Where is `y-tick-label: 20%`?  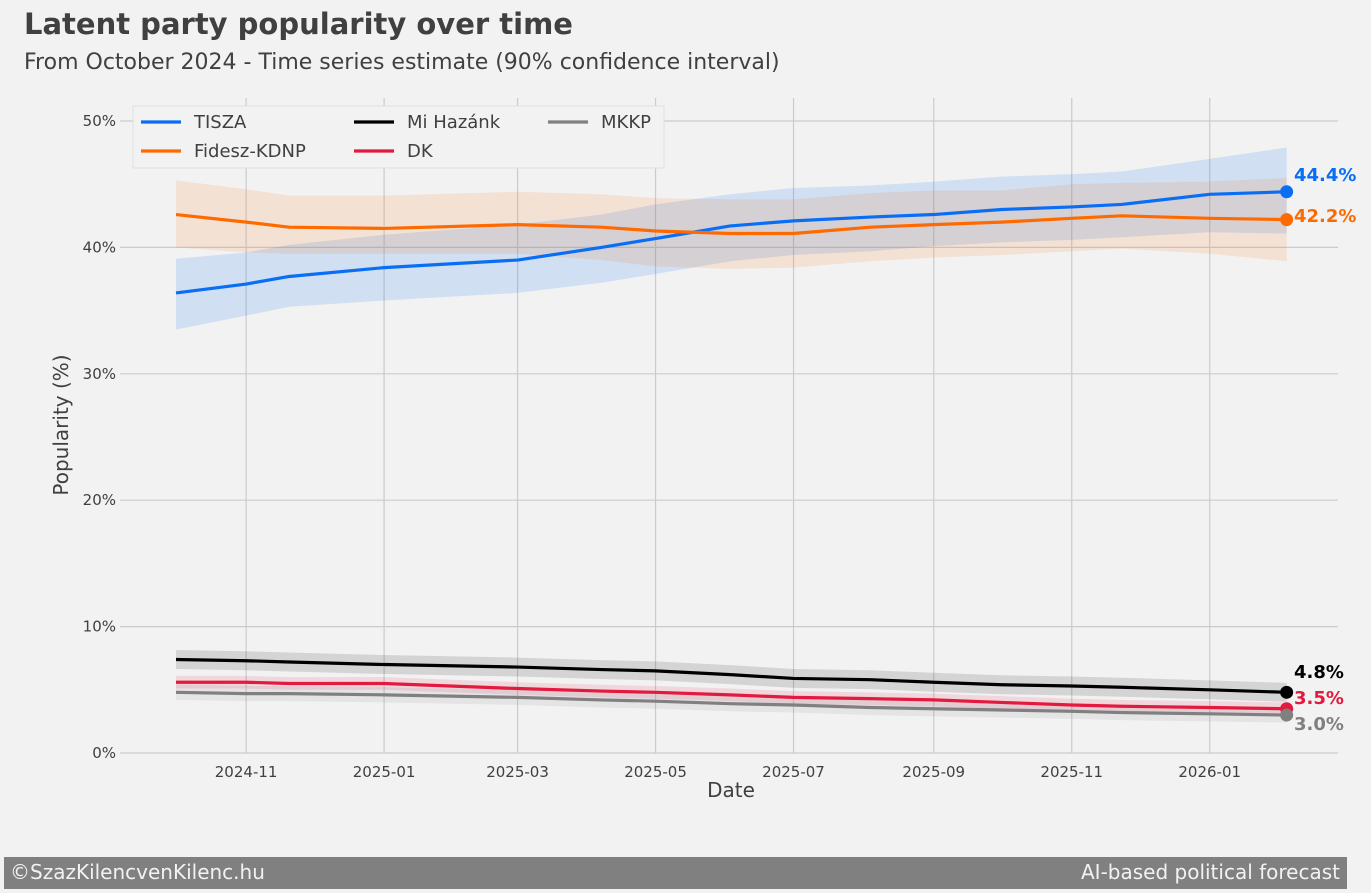 y-tick-label: 20% is located at coordinates (99, 500).